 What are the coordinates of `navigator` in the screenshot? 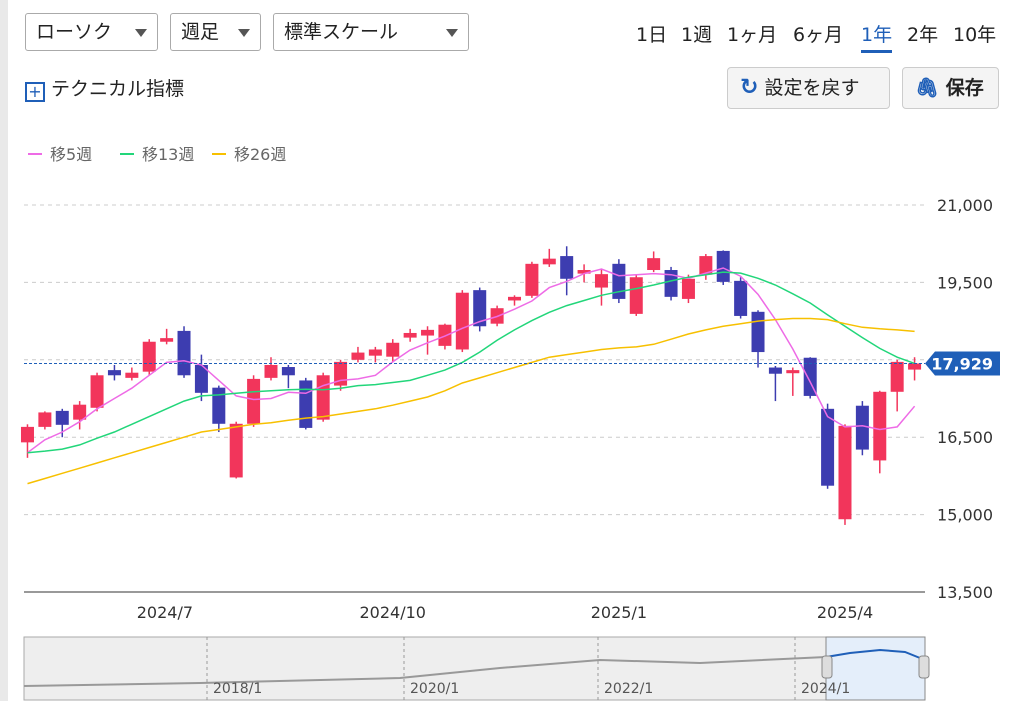 It's located at (474, 668).